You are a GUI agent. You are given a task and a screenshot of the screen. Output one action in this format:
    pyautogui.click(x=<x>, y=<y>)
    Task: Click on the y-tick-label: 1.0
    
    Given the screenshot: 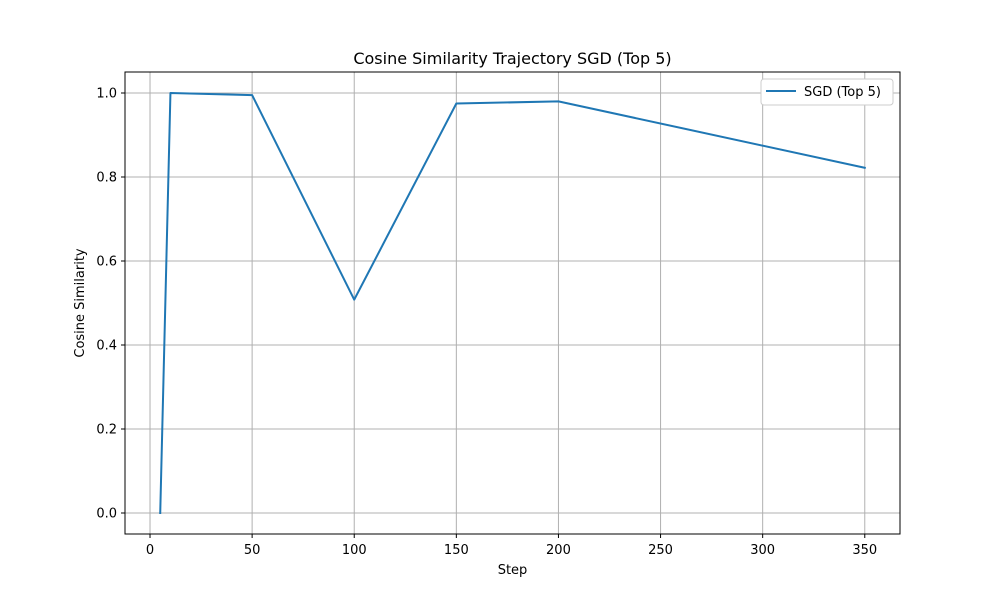 What is the action you would take?
    pyautogui.click(x=106, y=94)
    